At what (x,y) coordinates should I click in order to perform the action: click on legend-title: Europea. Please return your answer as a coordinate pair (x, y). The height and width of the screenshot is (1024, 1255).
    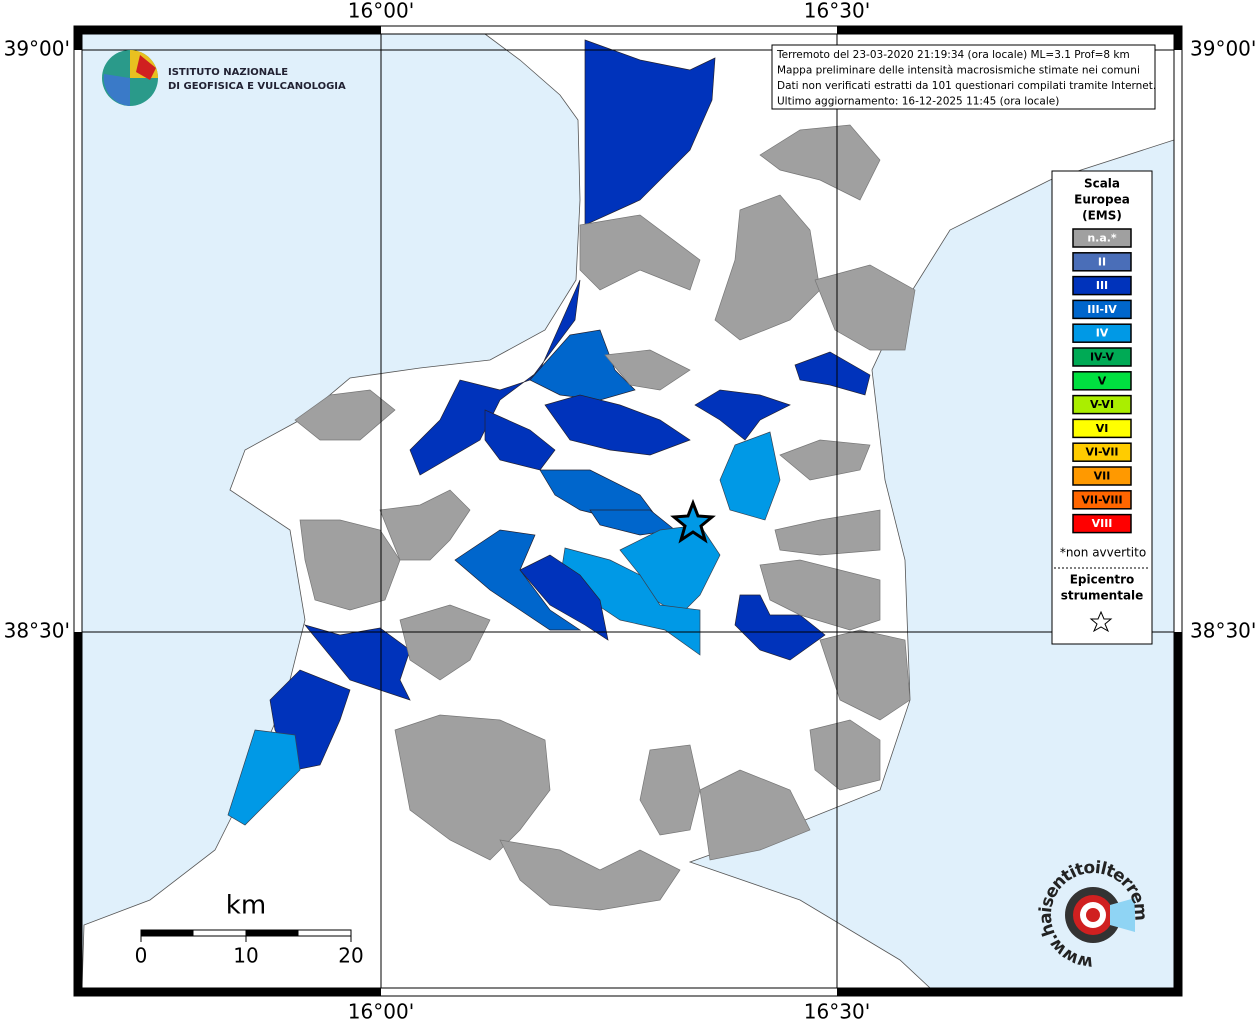
    Looking at the image, I should click on (1102, 200).